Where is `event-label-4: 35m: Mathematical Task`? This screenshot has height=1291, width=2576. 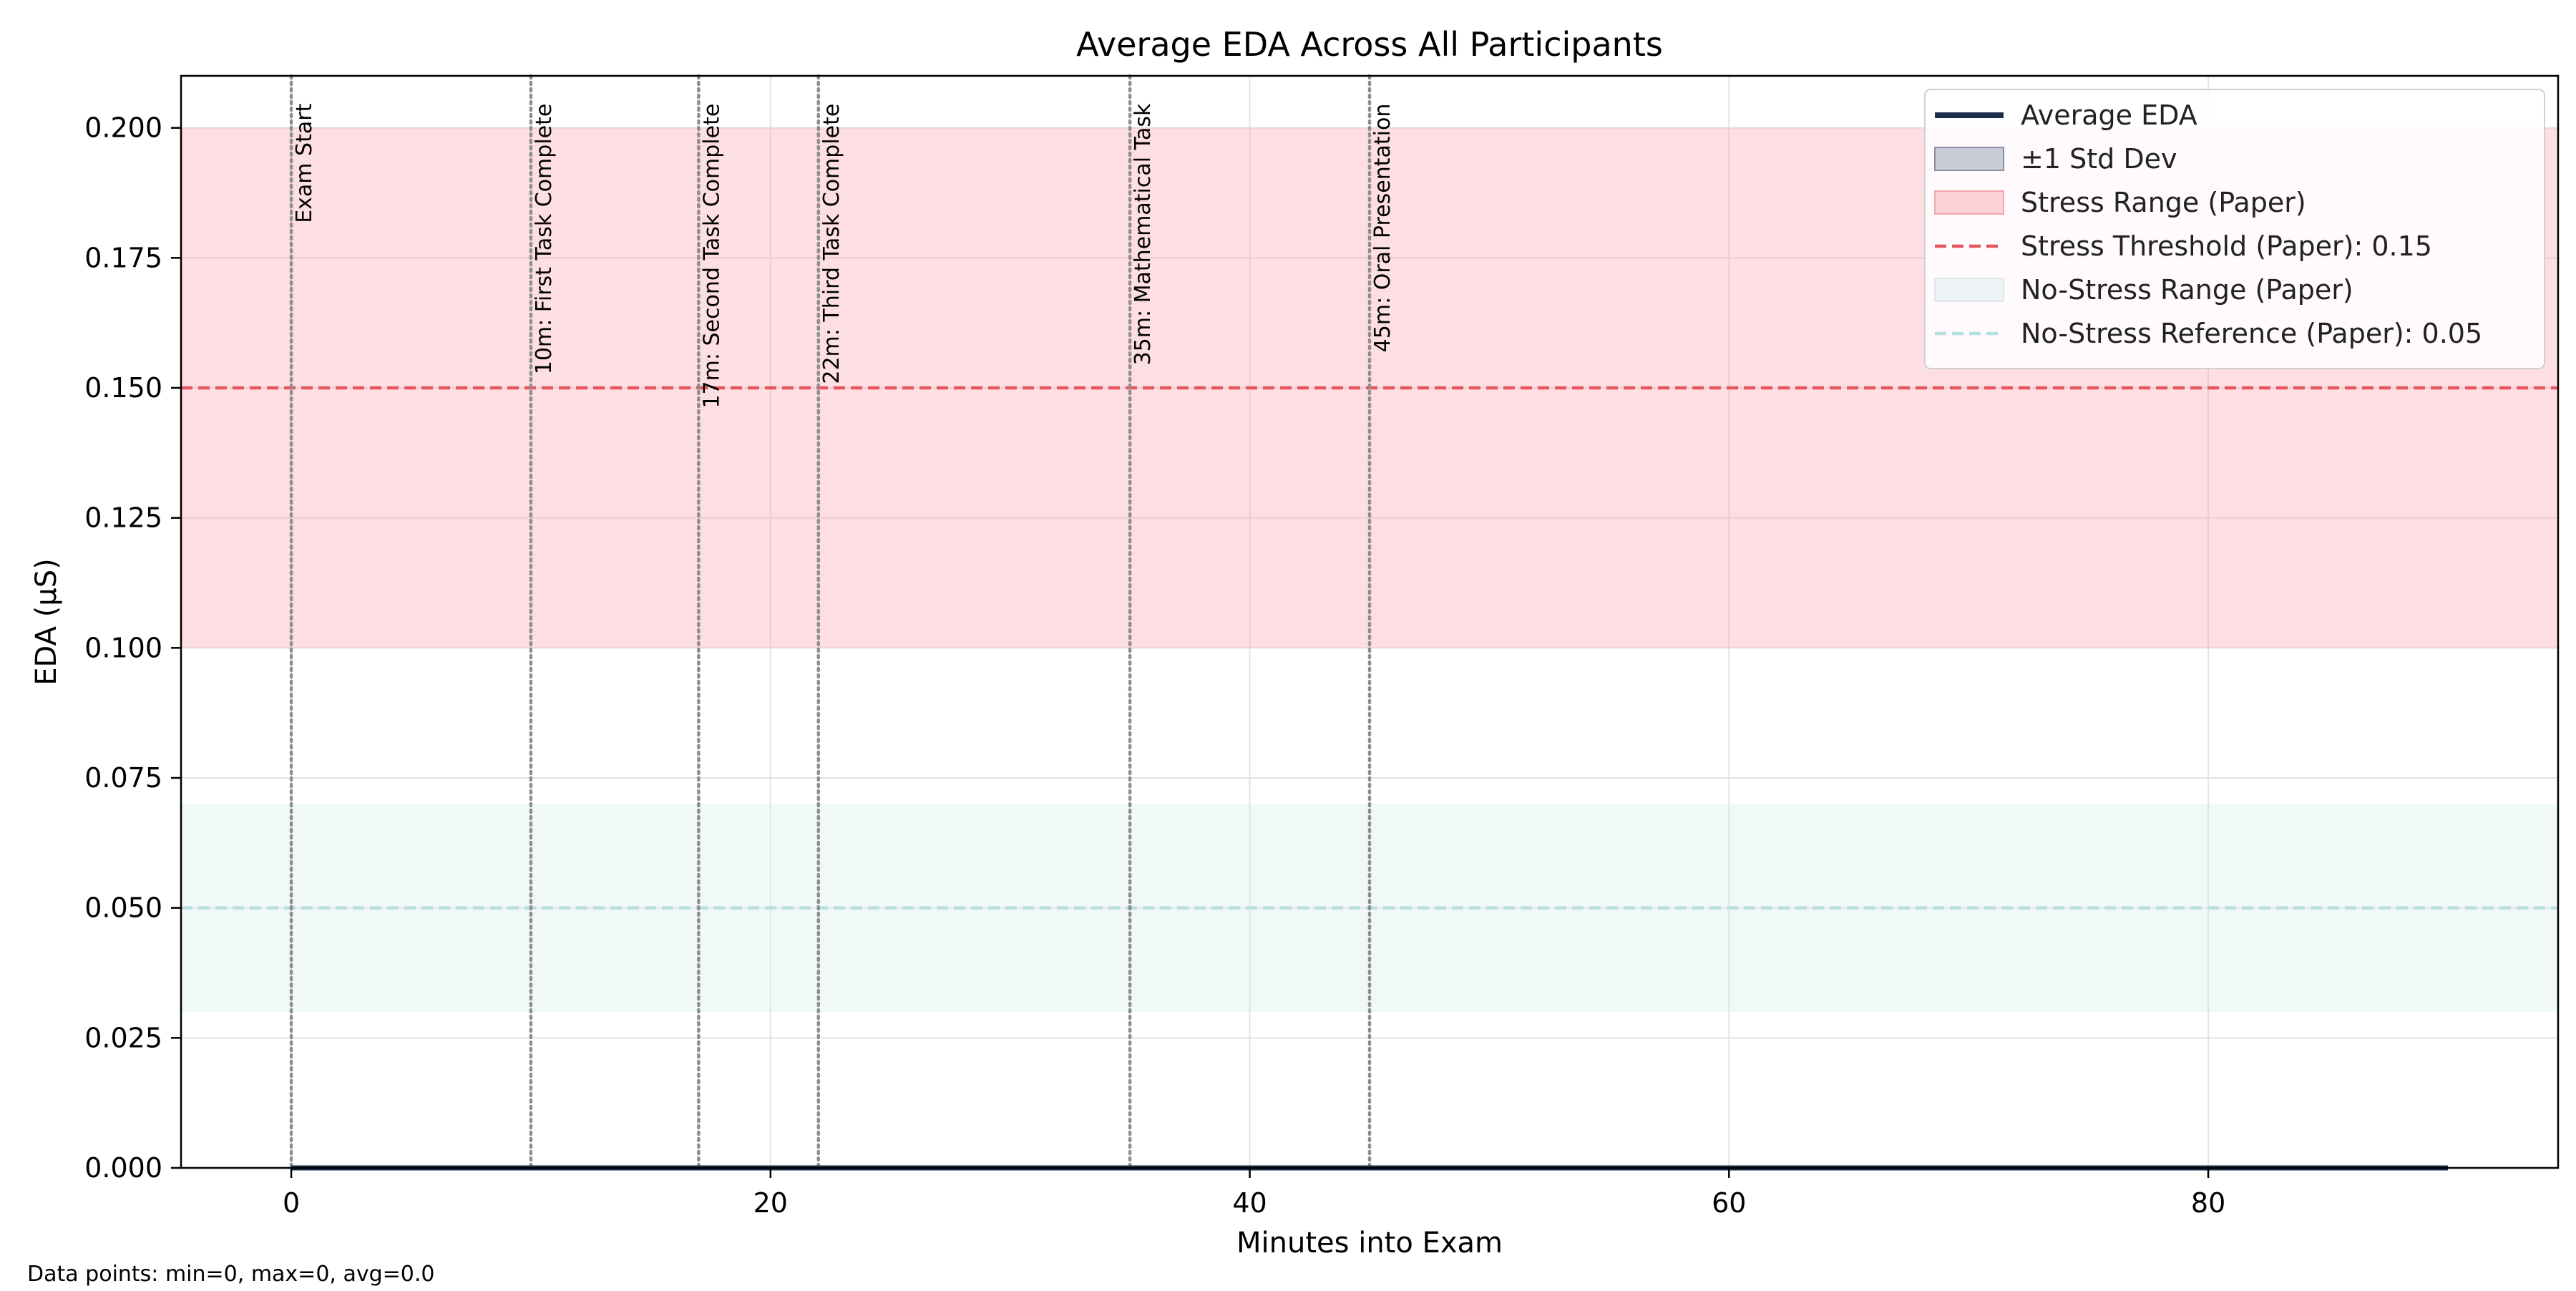 event-label-4: 35m: Mathematical Task is located at coordinates (1143, 234).